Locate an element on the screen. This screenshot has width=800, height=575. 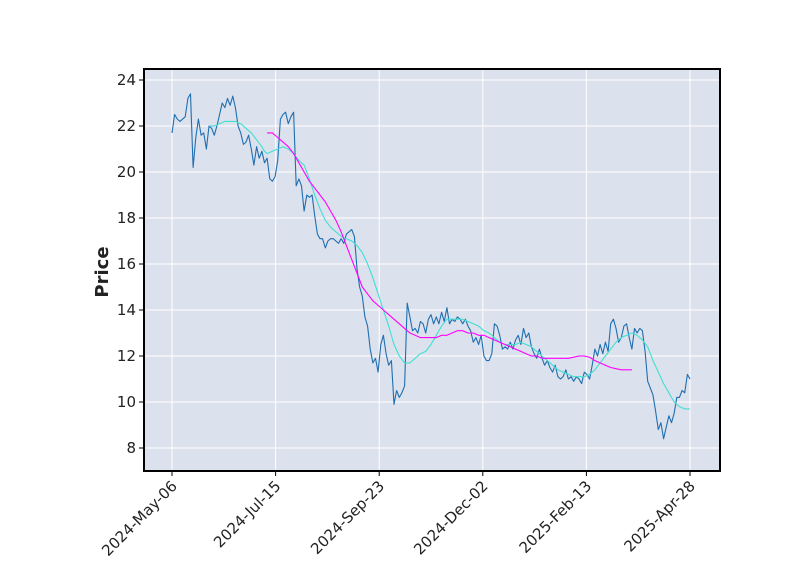
y-tick-label: 22 is located at coordinates (126, 126).